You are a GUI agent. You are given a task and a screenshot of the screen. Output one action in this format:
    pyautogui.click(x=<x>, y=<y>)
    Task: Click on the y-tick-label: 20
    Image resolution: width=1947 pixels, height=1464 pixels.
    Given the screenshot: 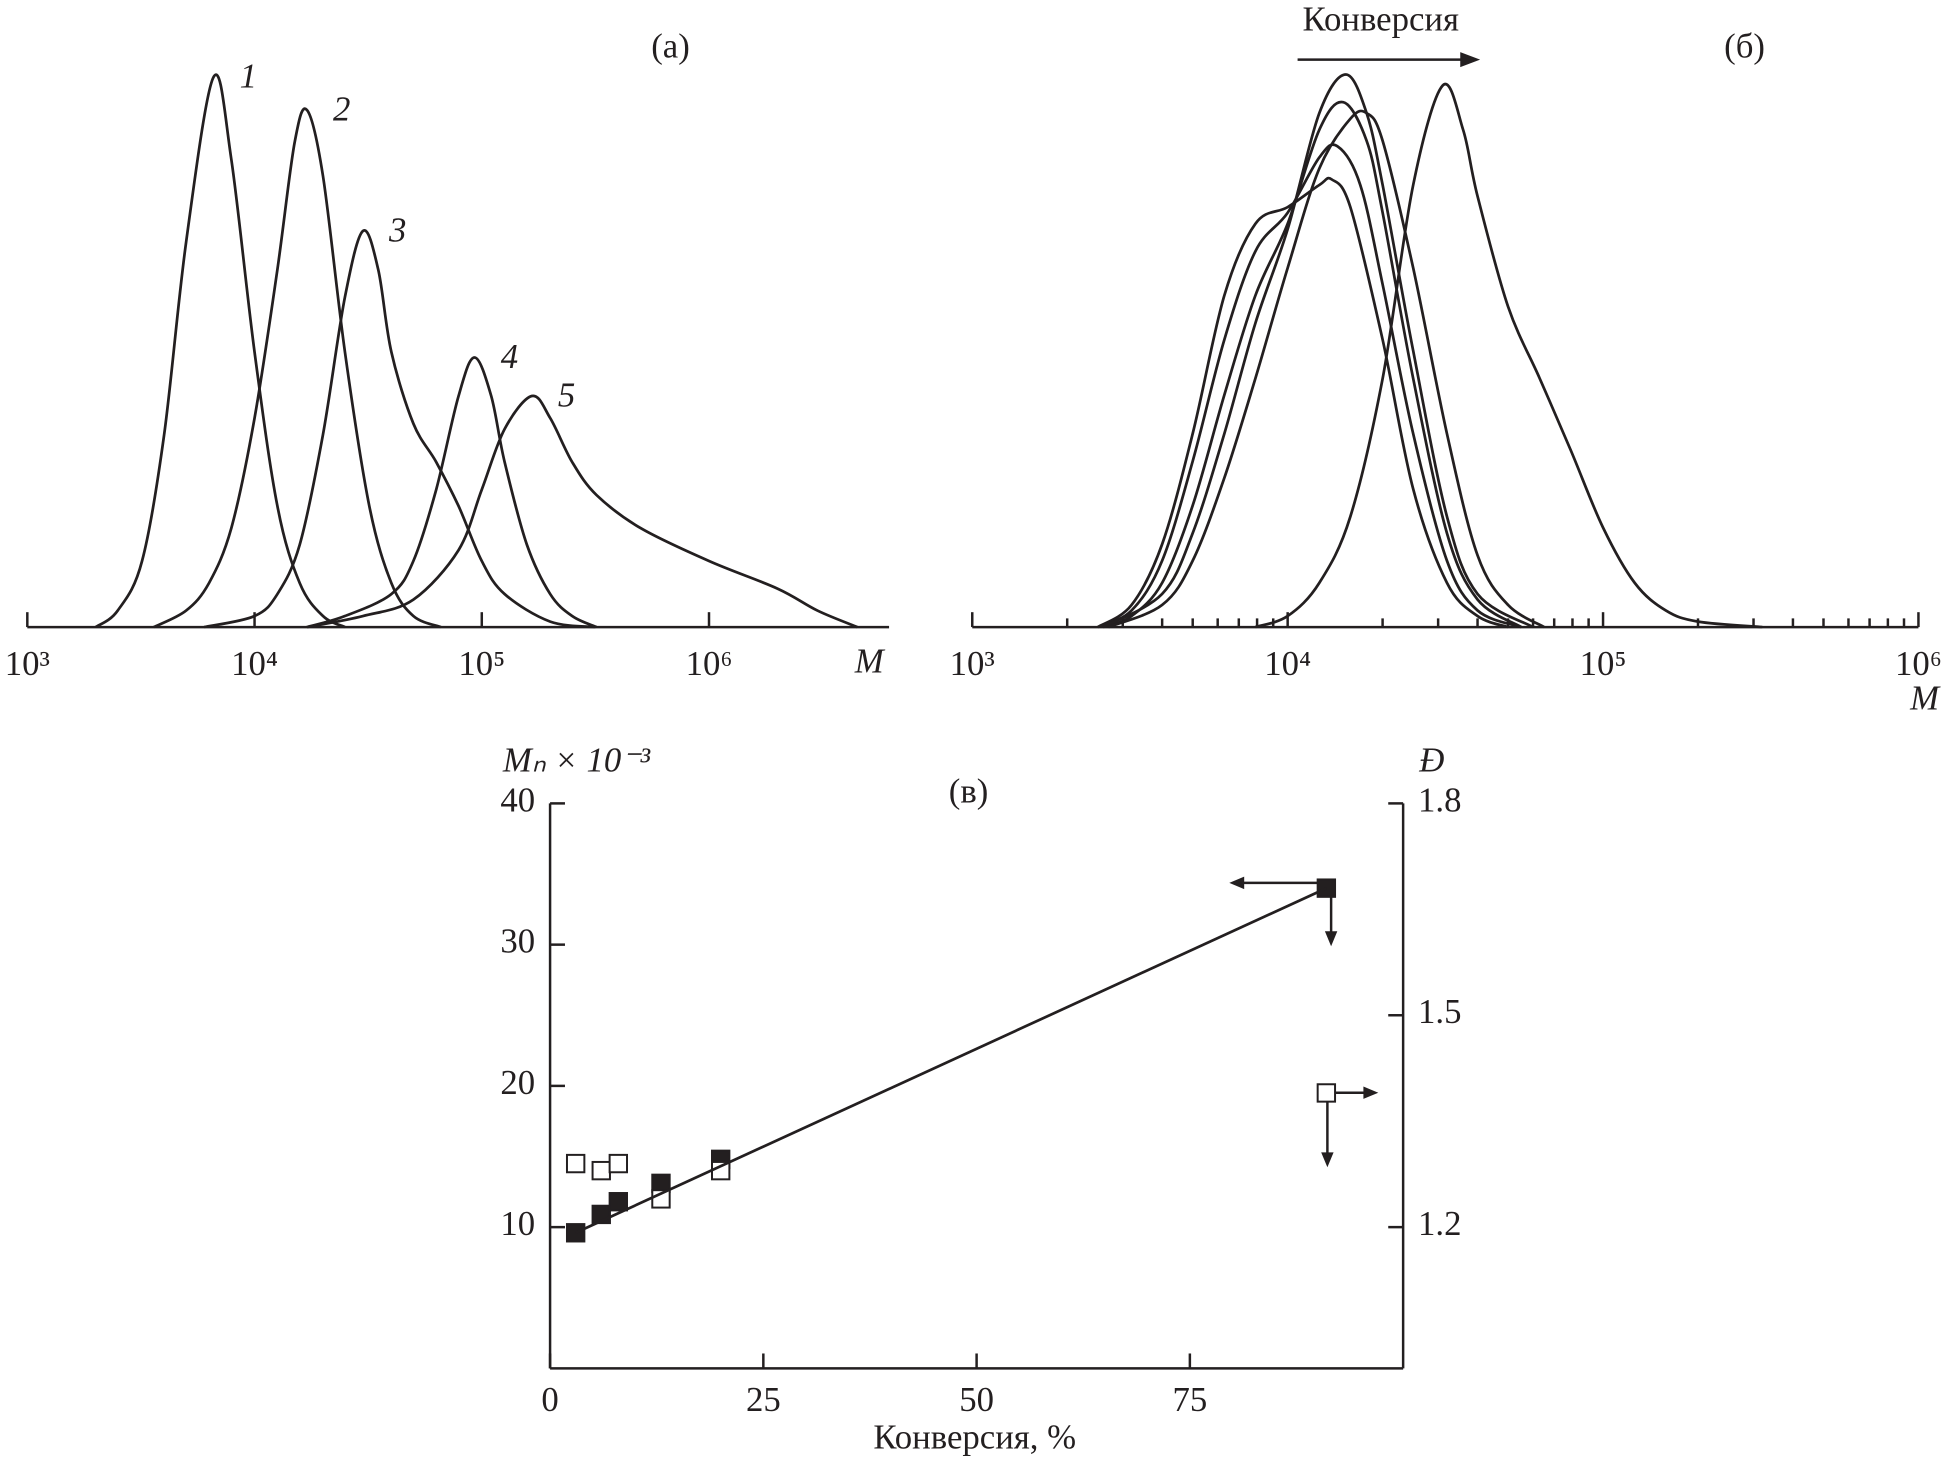 What is the action you would take?
    pyautogui.click(x=517, y=1082)
    